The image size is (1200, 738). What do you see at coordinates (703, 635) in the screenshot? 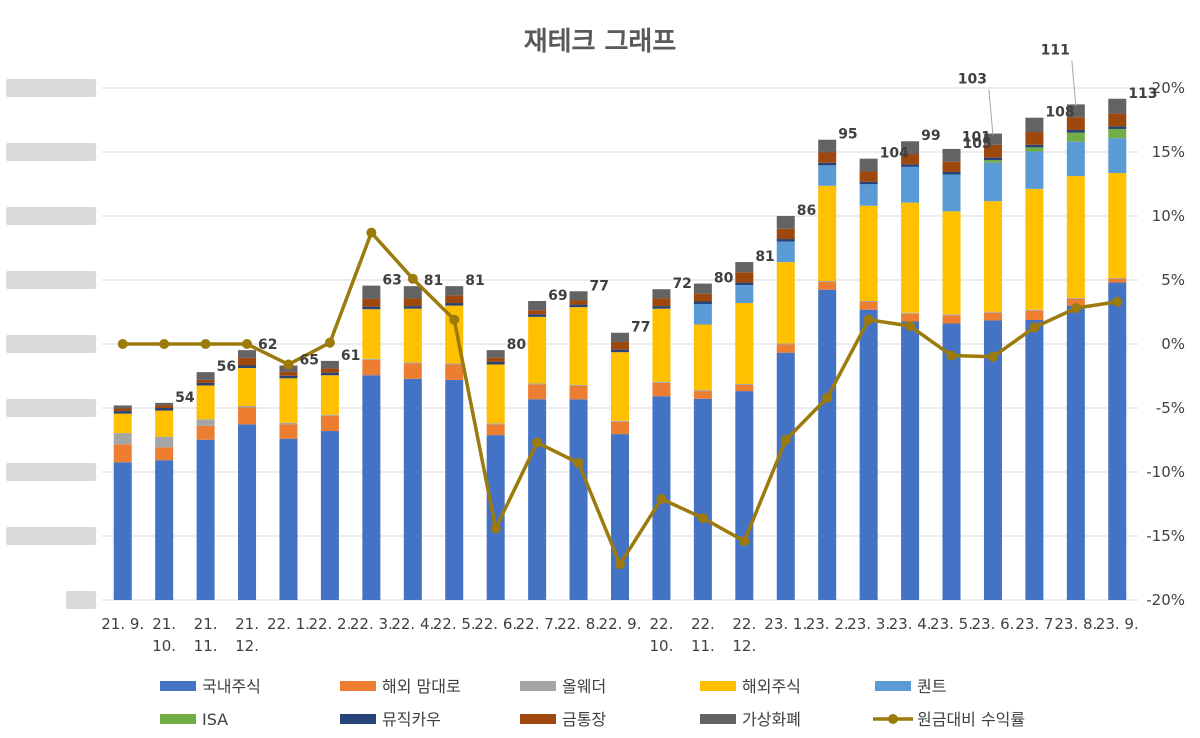
I see `x-tick-label: 22. 11.` at bounding box center [703, 635].